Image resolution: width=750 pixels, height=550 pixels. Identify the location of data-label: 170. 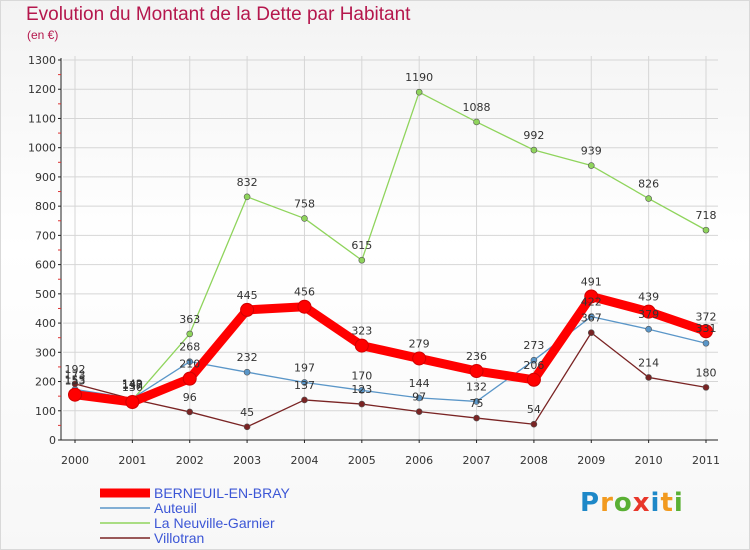
(361, 375).